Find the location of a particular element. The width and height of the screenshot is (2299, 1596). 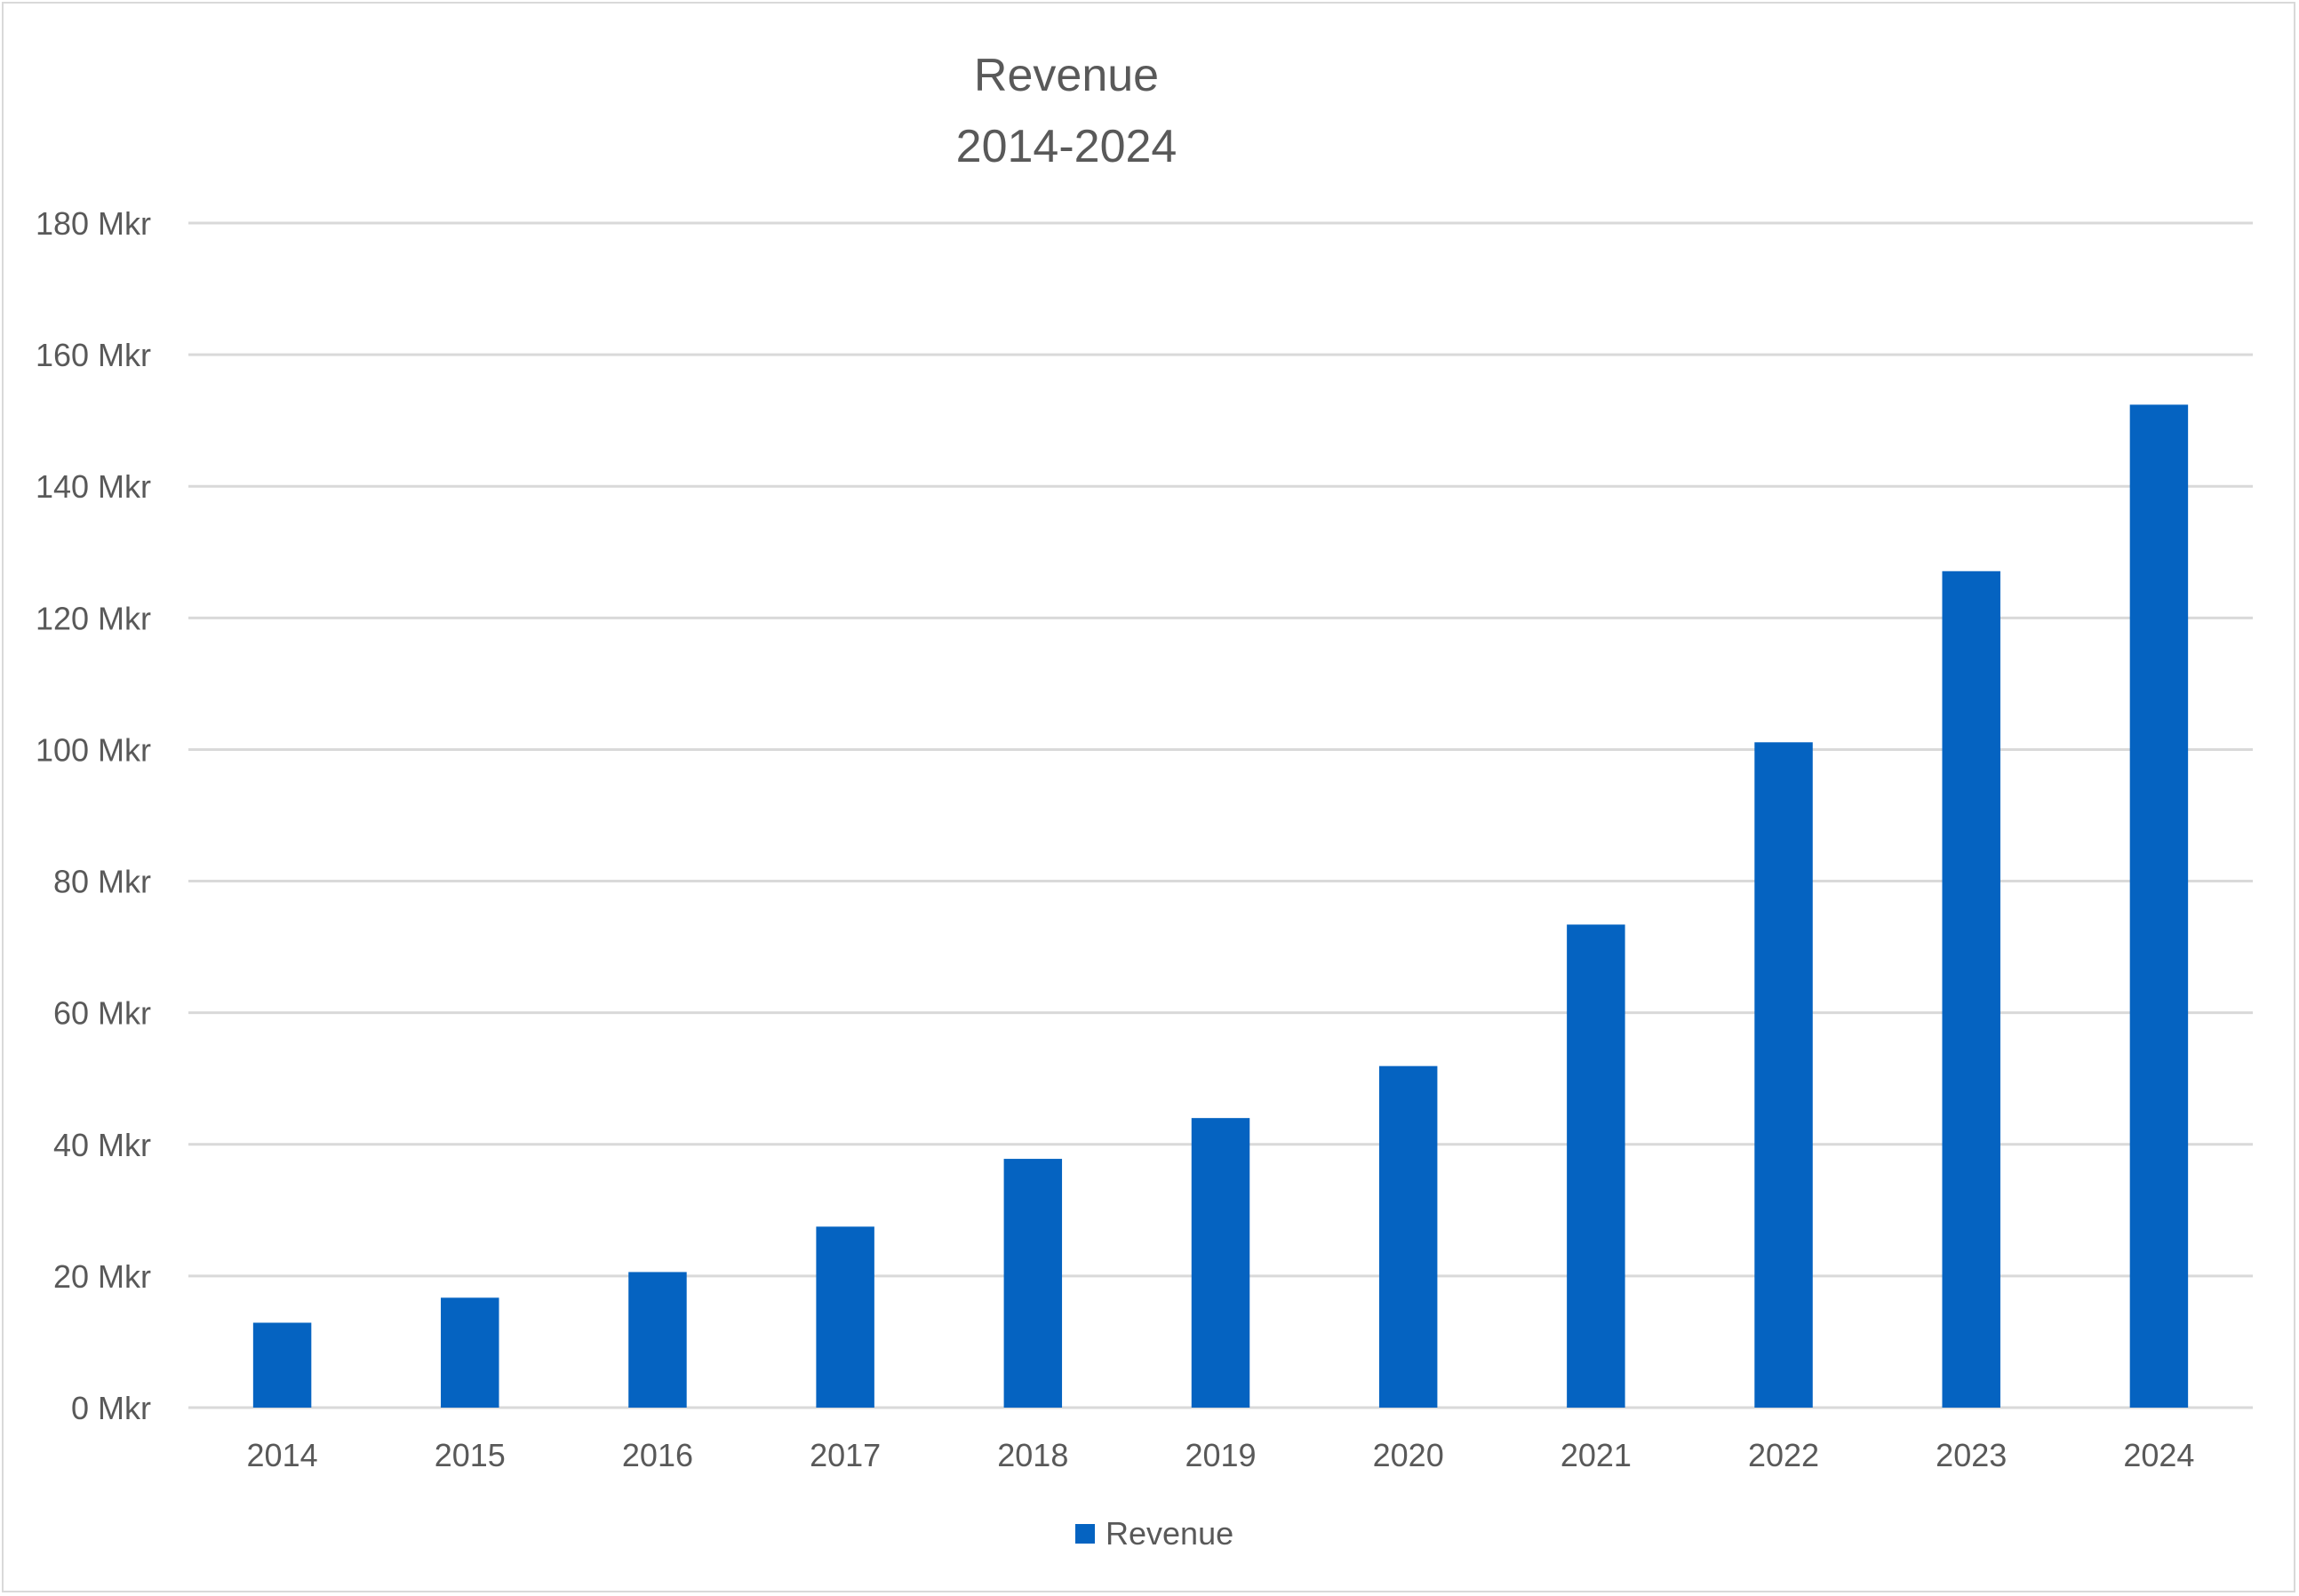

y-tick-label: 60 Mkr is located at coordinates (102, 1014).